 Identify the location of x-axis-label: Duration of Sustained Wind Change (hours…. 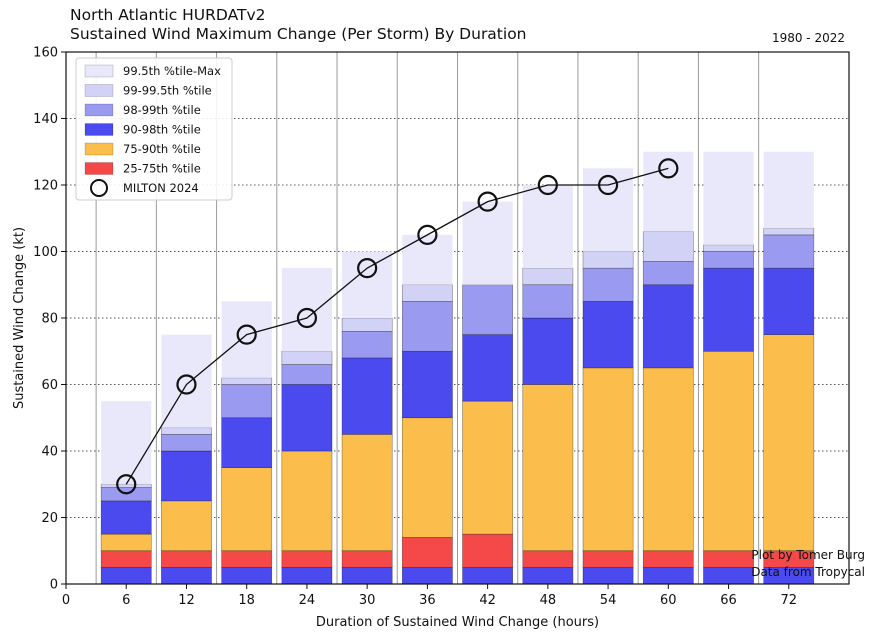
(457, 622).